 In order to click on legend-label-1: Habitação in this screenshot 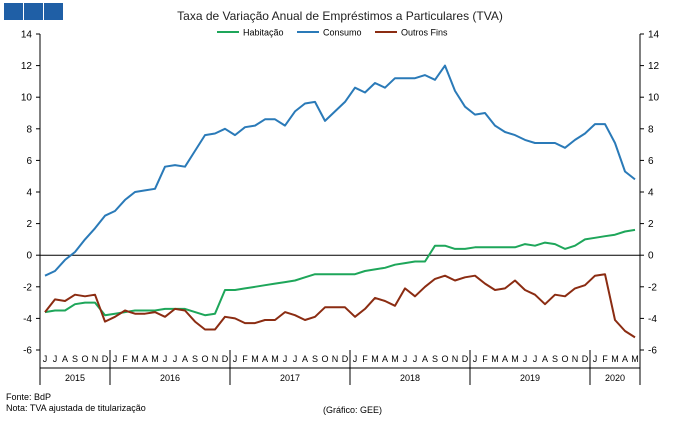, I will do `click(263, 33)`.